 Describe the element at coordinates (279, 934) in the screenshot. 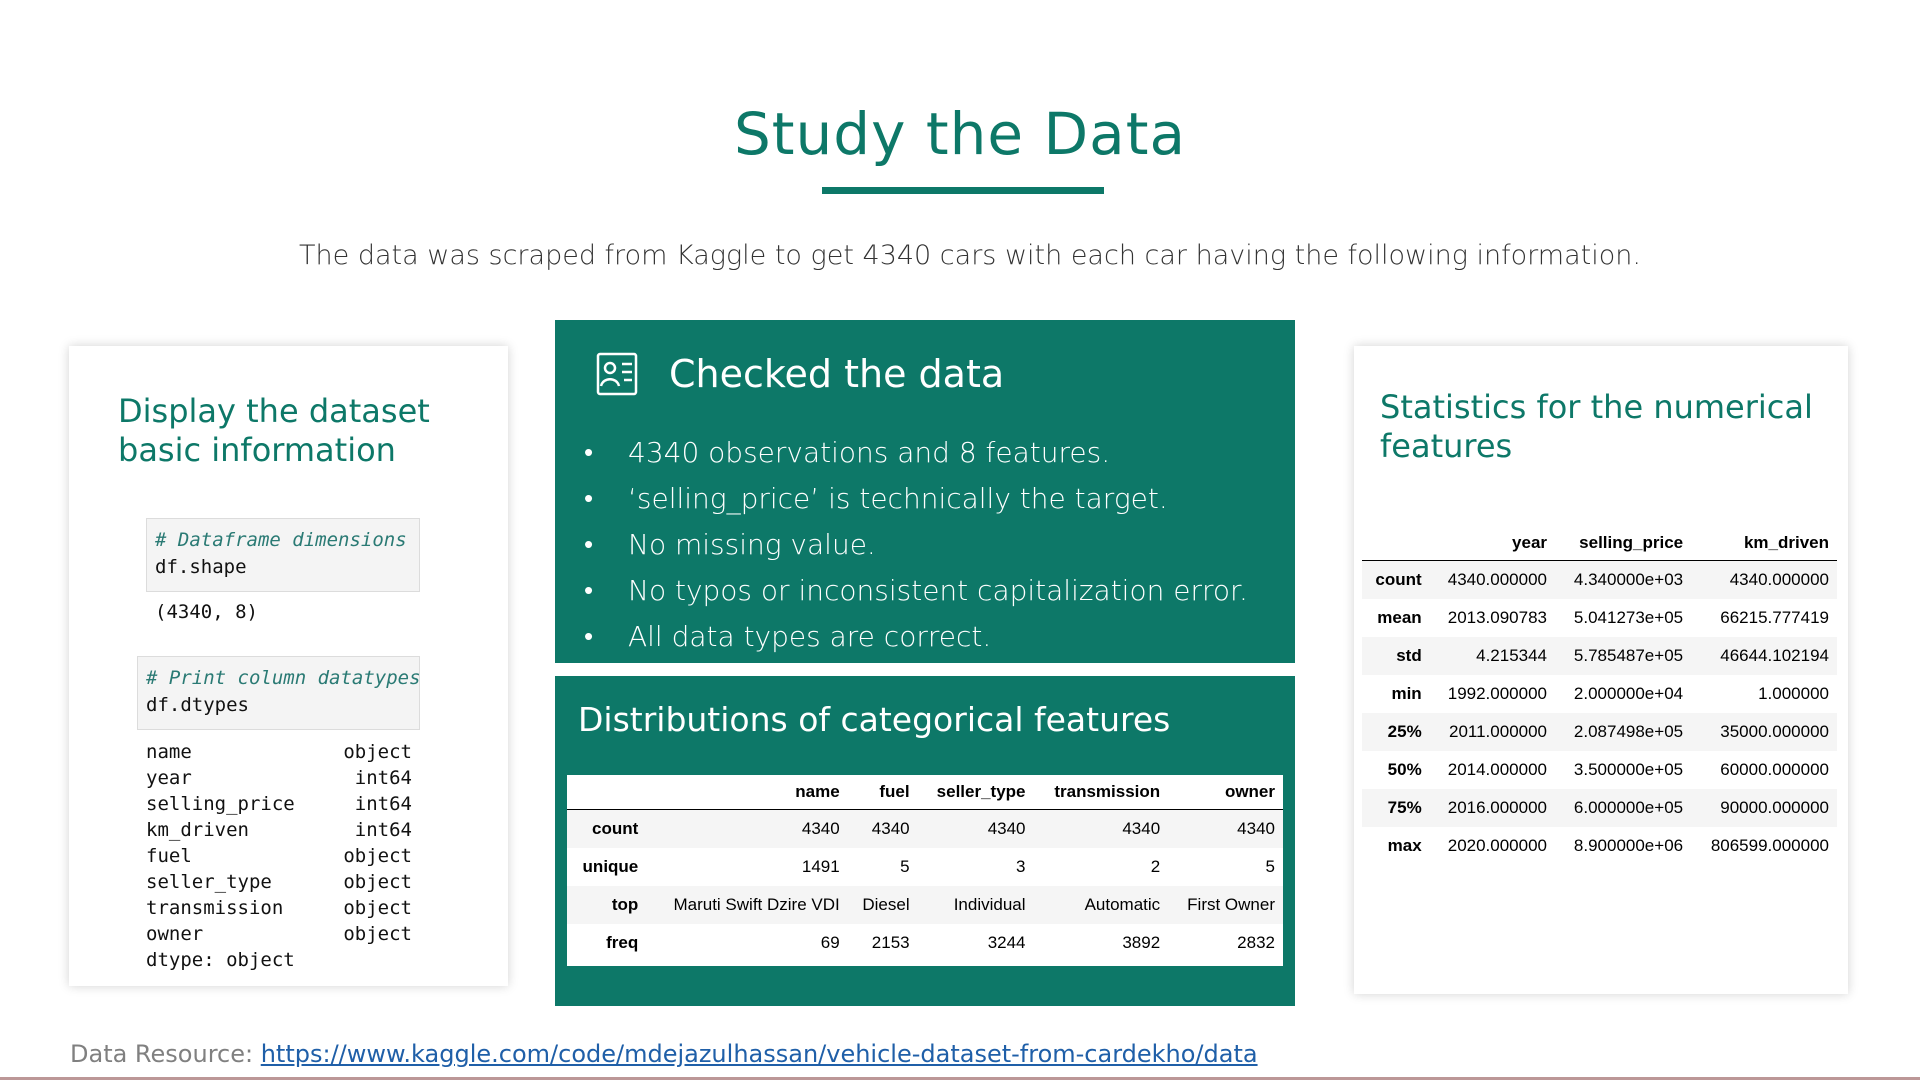

I see `dtype-row: owner object` at that location.